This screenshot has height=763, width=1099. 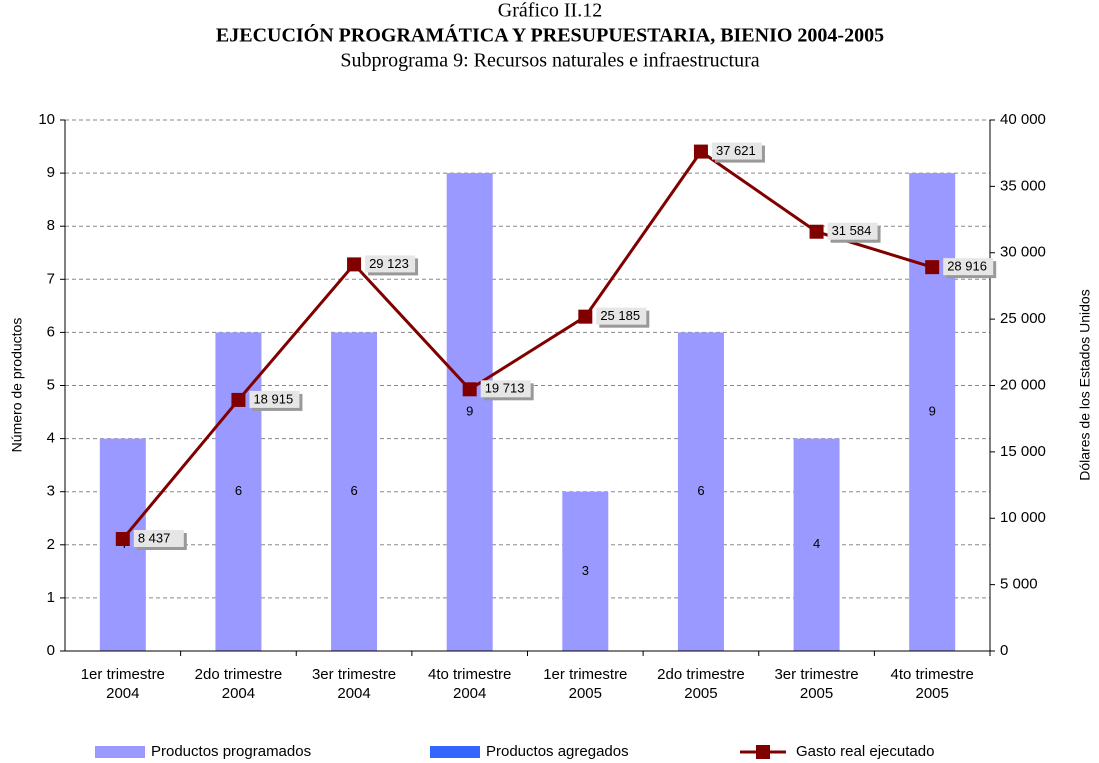 I want to click on y2-tick-label: 10 000, so click(x=1023, y=517).